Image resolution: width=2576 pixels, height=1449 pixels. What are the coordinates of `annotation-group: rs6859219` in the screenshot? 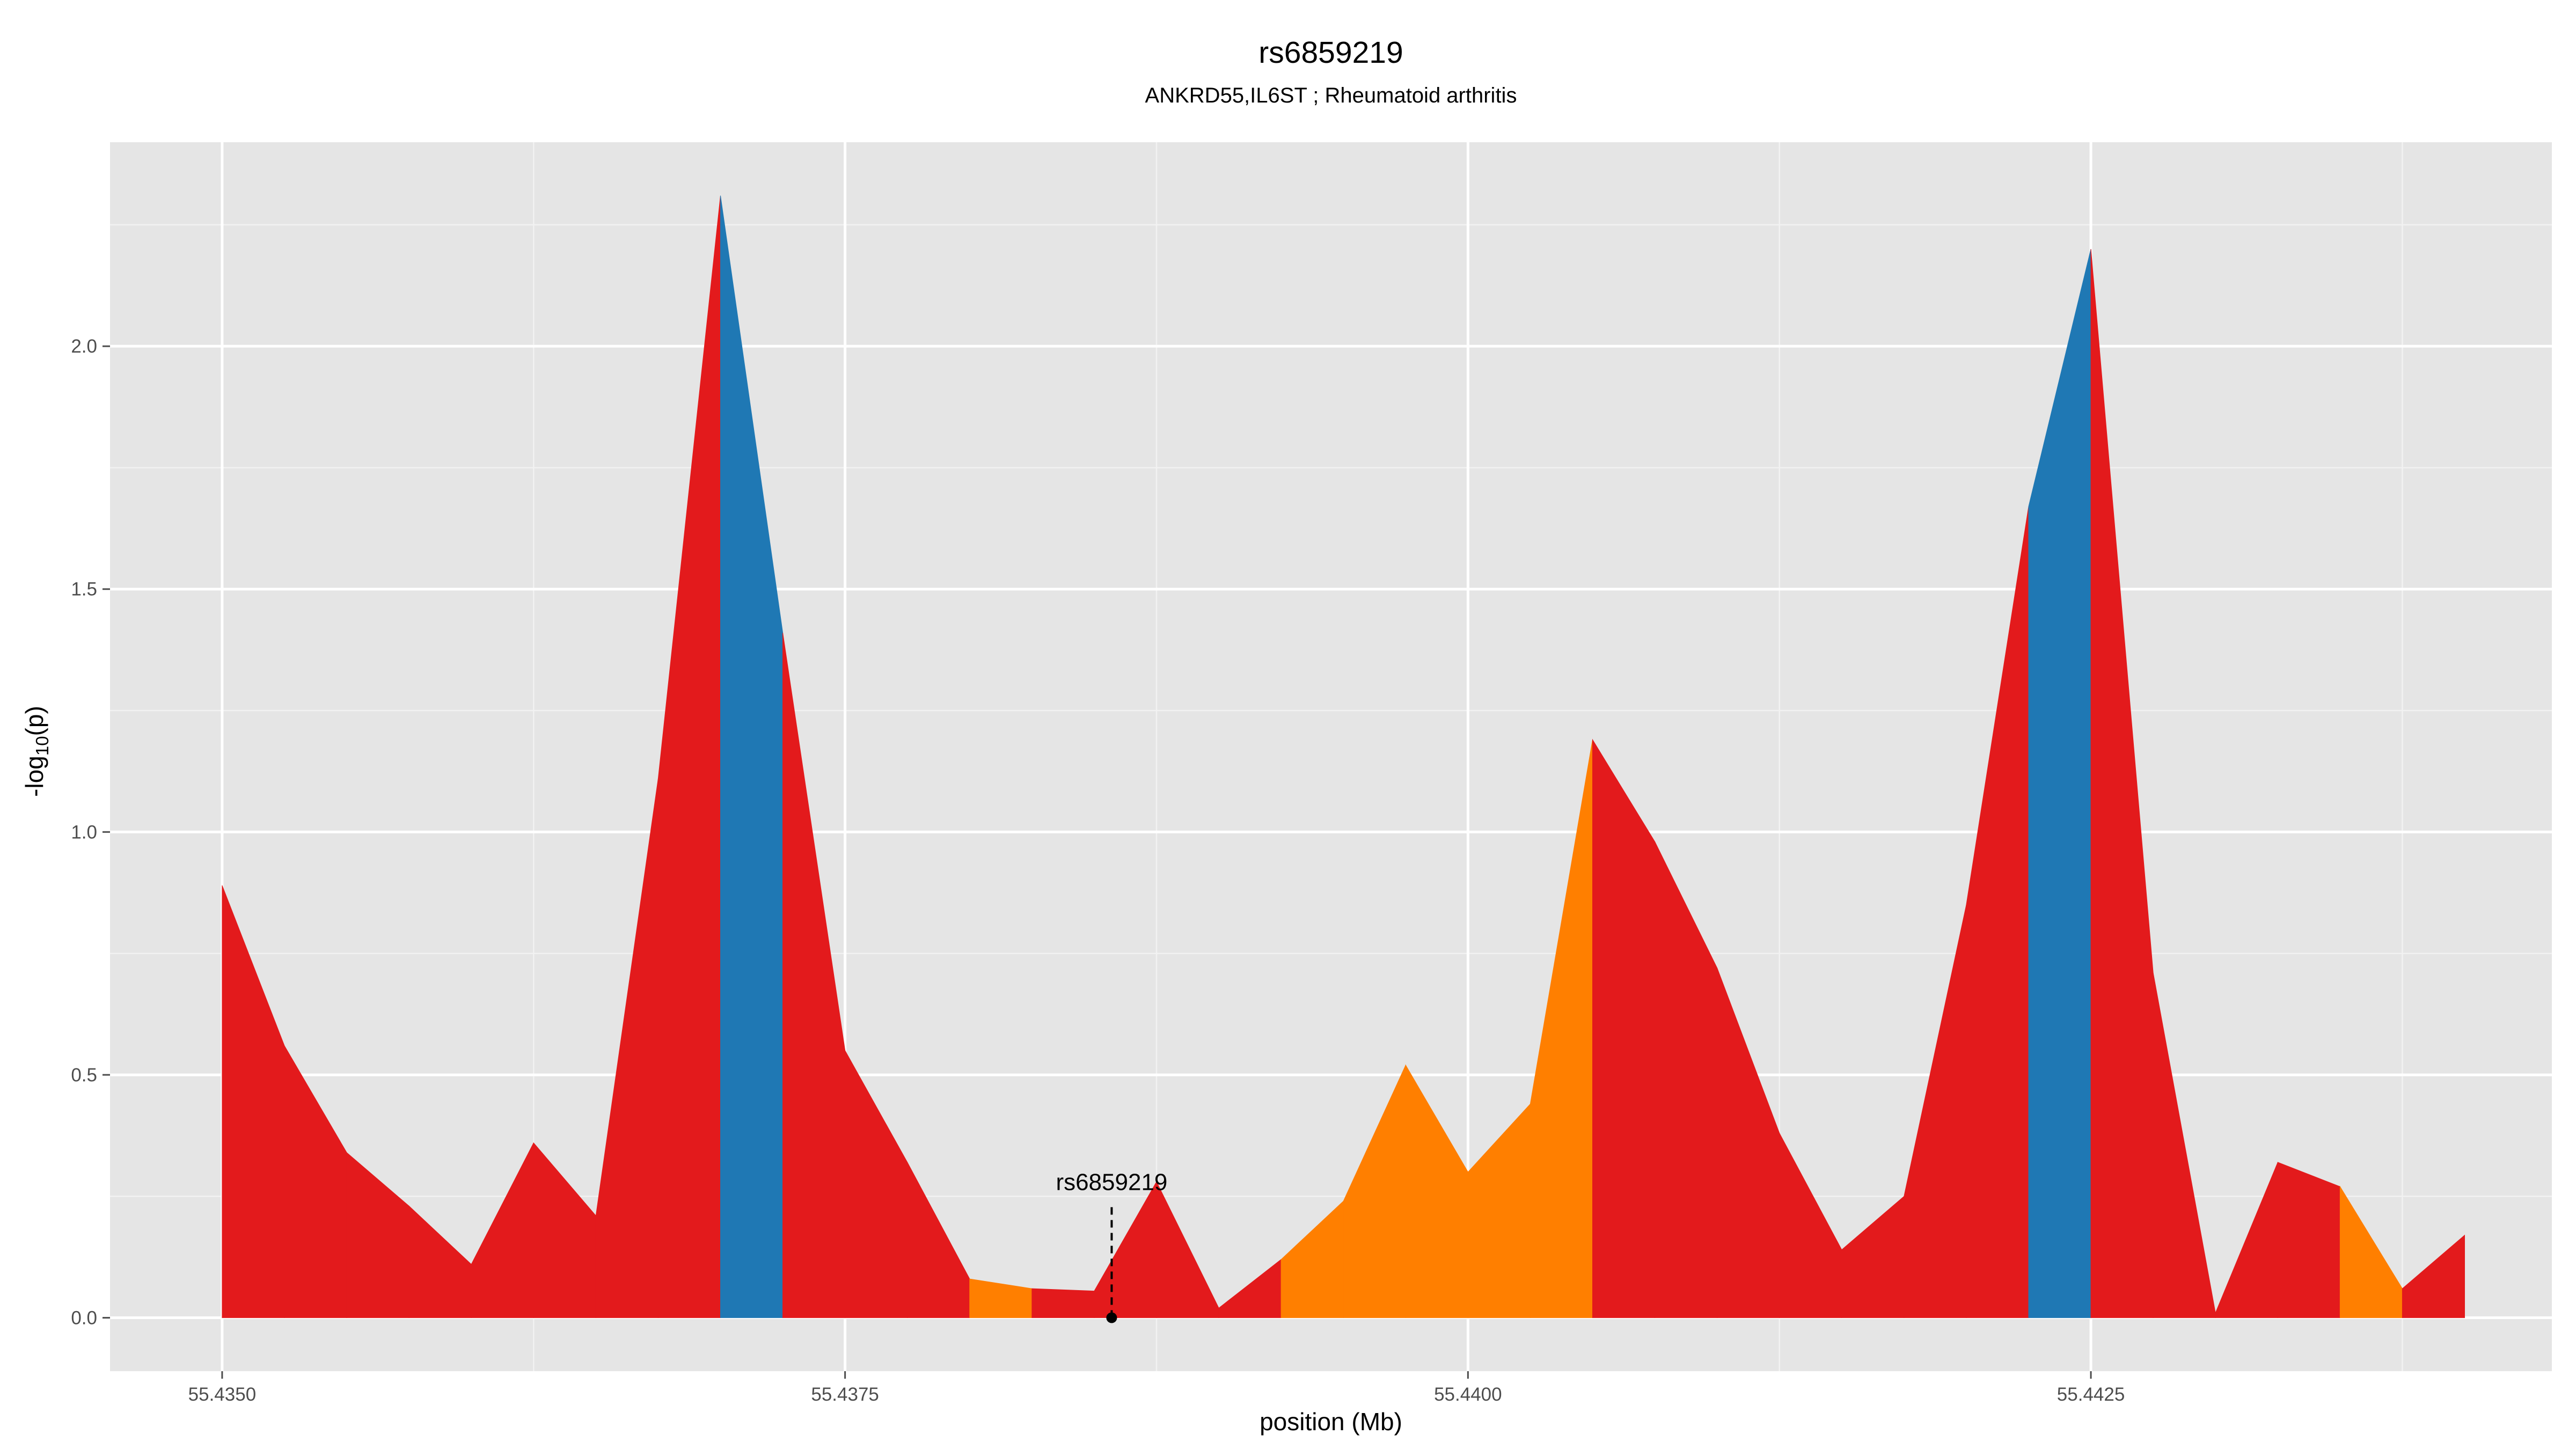 It's located at (1111, 1246).